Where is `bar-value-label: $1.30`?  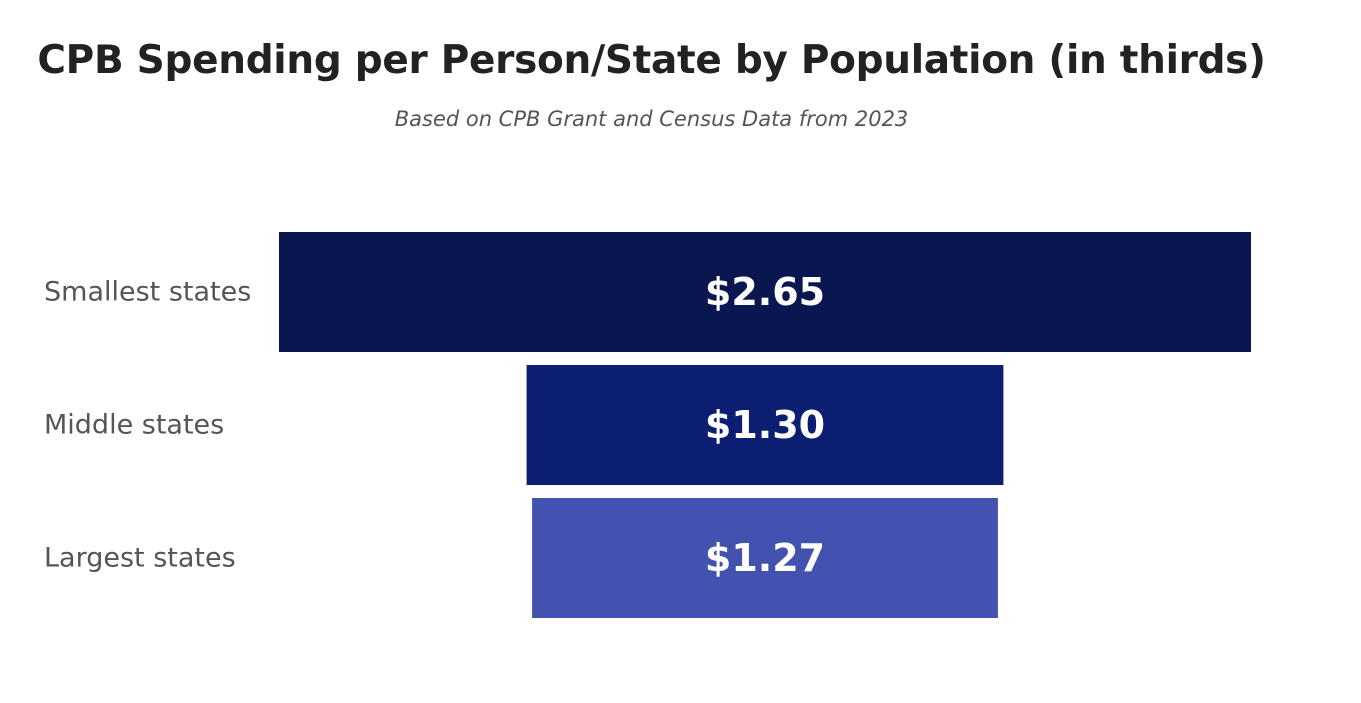
bar-value-label: $1.30 is located at coordinates (765, 425).